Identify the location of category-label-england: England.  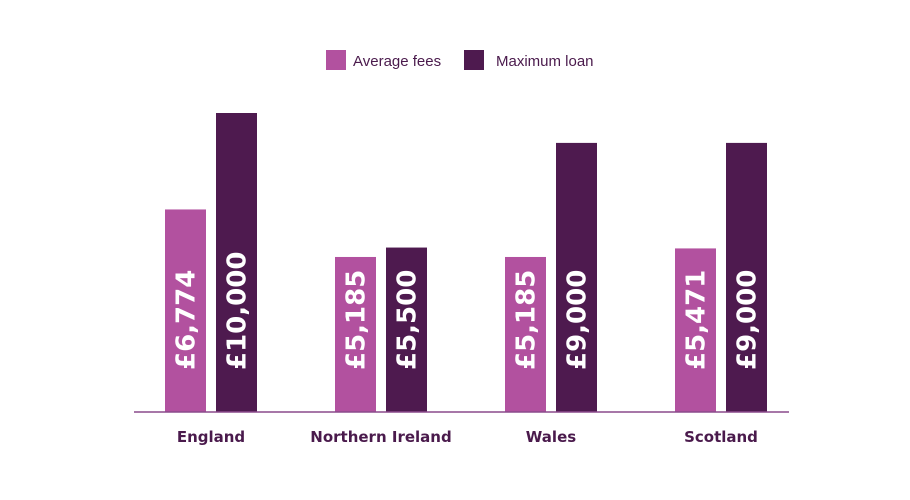
(211, 437).